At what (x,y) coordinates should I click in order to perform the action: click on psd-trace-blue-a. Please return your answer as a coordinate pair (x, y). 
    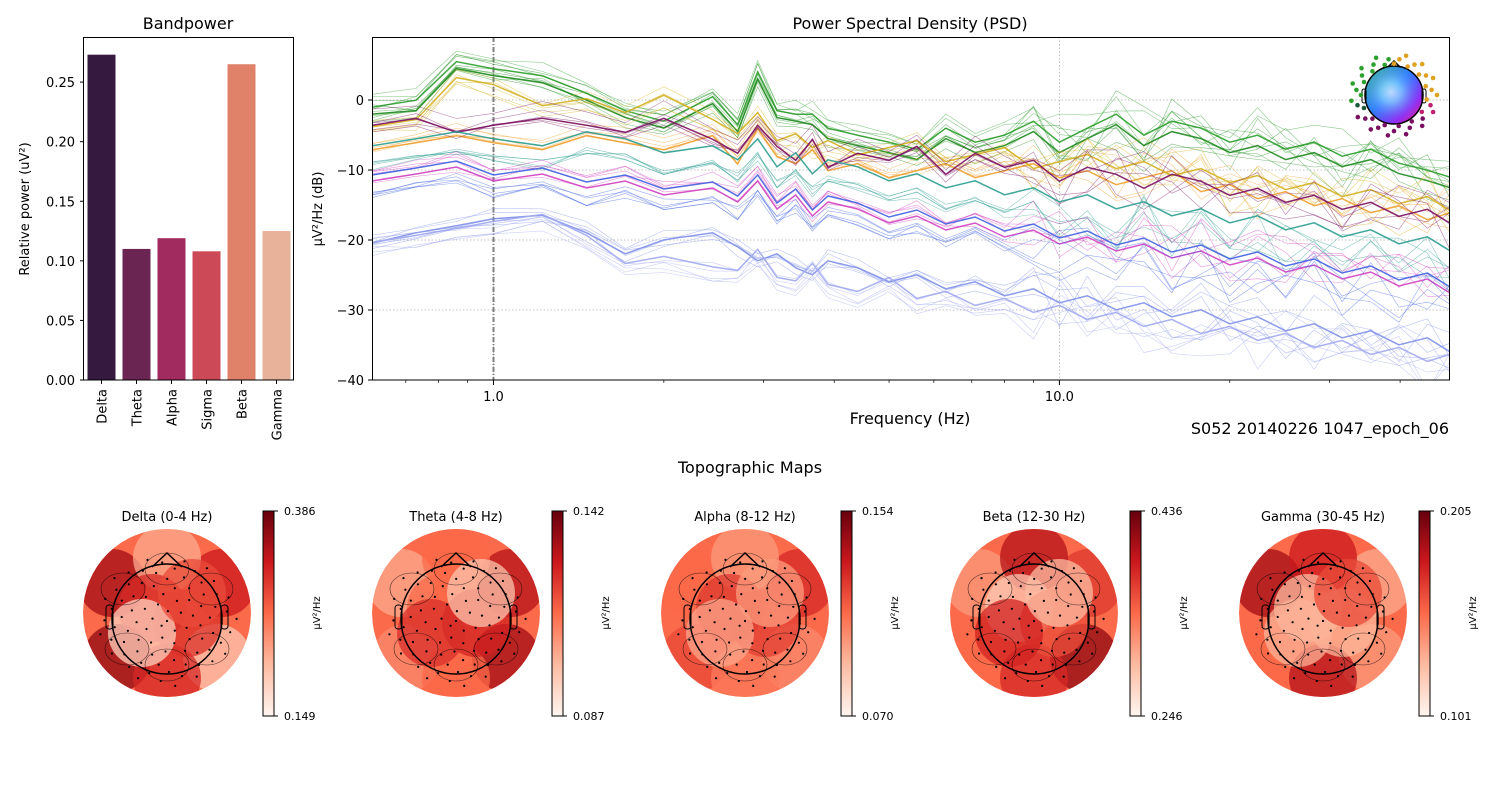
    Looking at the image, I should click on (911, 249).